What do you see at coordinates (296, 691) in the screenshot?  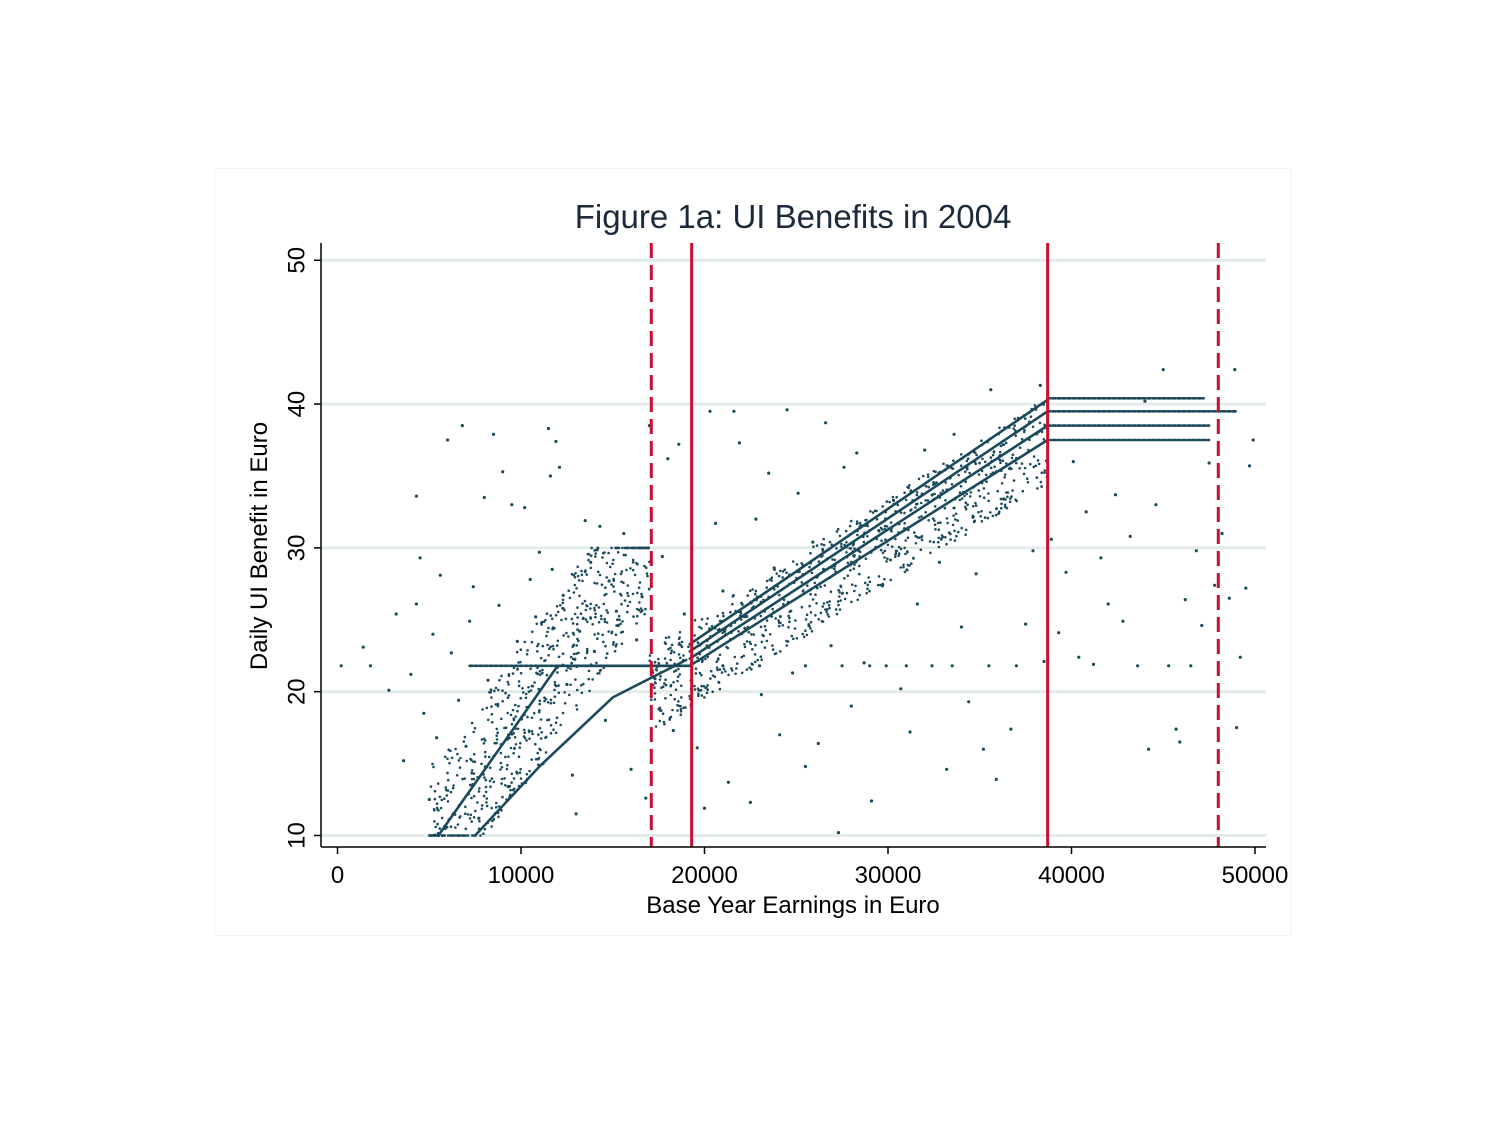 I see `y-tick-label-20: 20` at bounding box center [296, 691].